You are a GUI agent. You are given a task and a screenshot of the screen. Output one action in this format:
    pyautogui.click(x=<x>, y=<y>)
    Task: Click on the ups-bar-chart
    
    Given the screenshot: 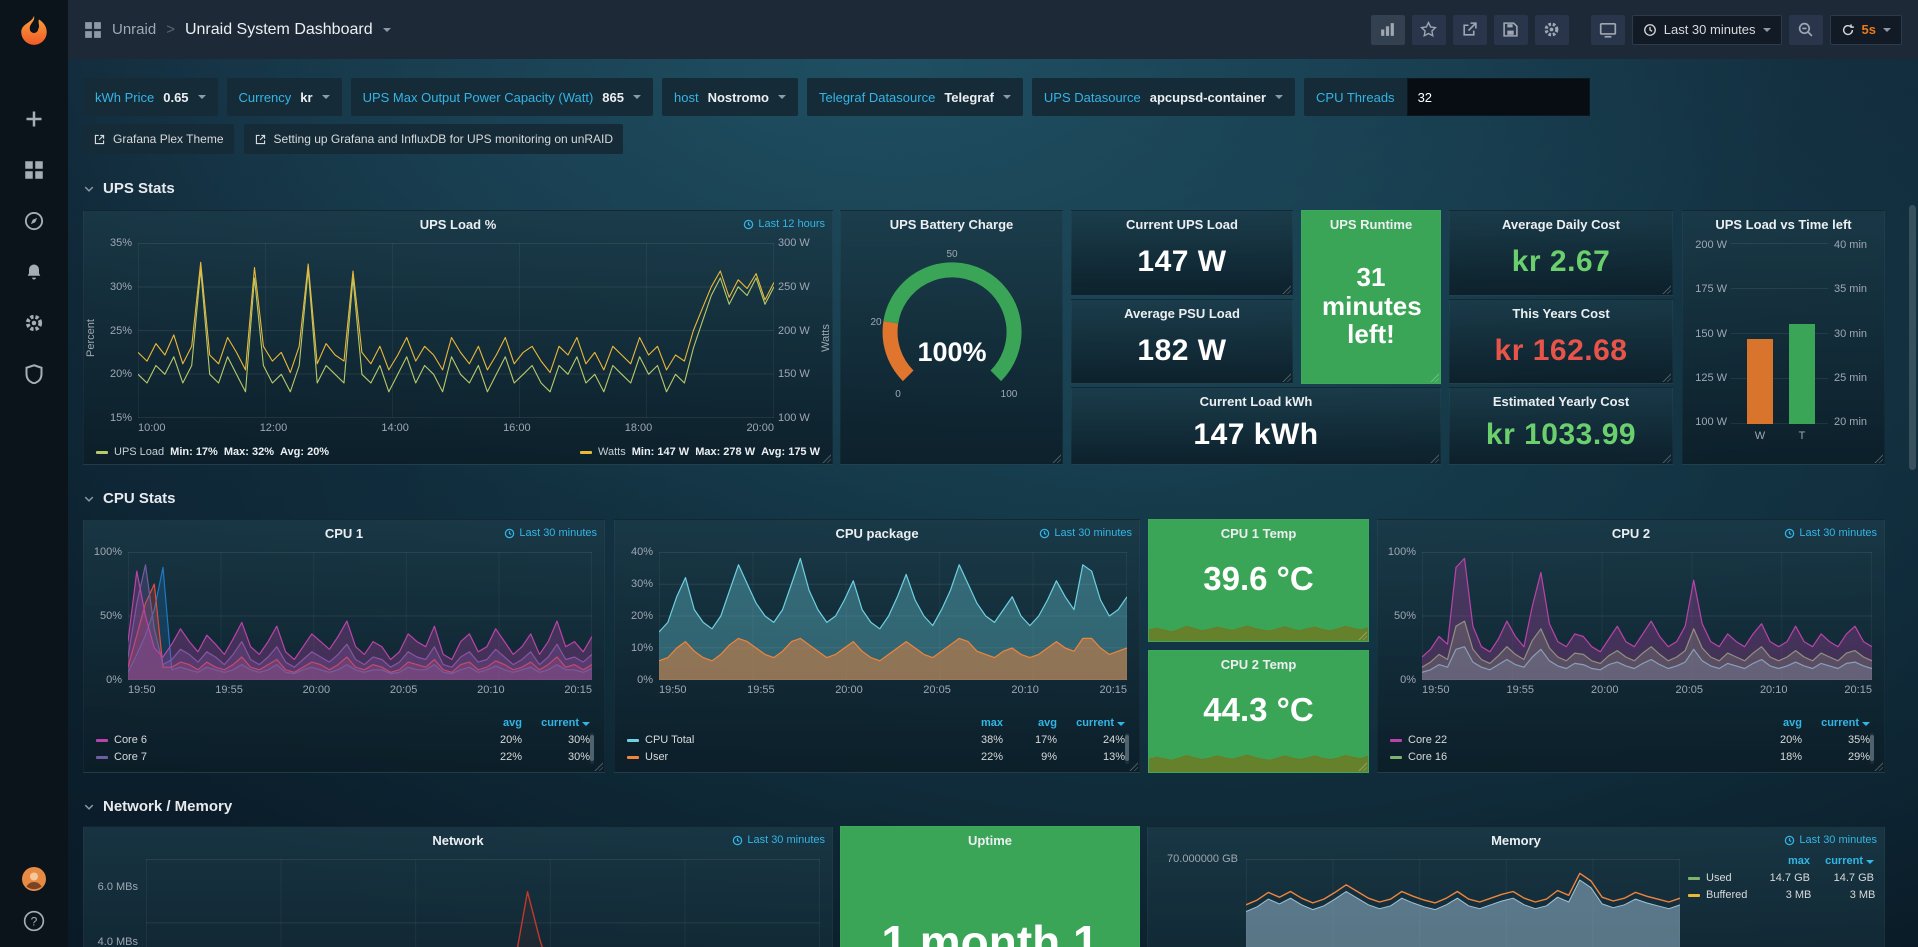 What is the action you would take?
    pyautogui.click(x=1779, y=333)
    